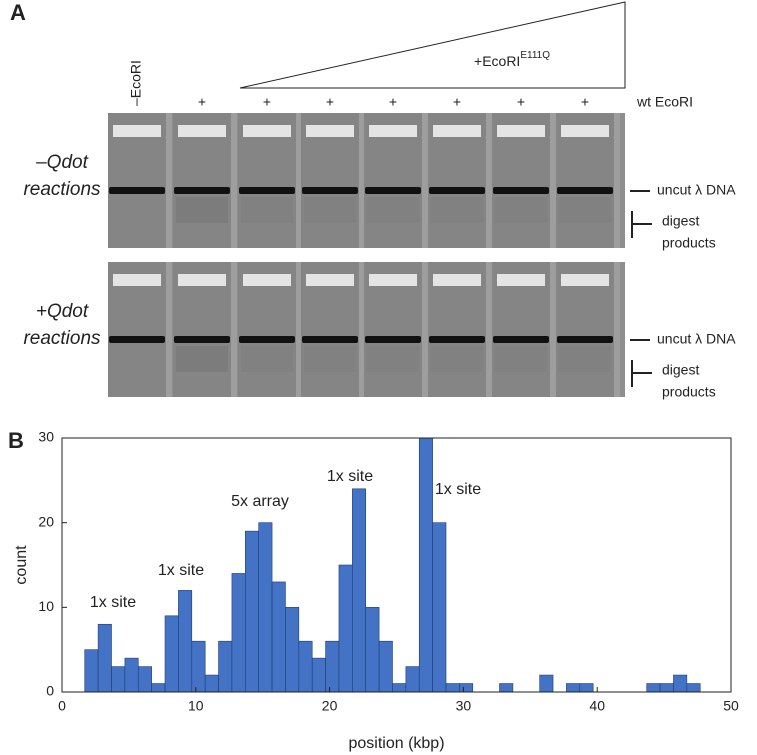 The image size is (757, 755). I want to click on annotation: 5x array, so click(260, 501).